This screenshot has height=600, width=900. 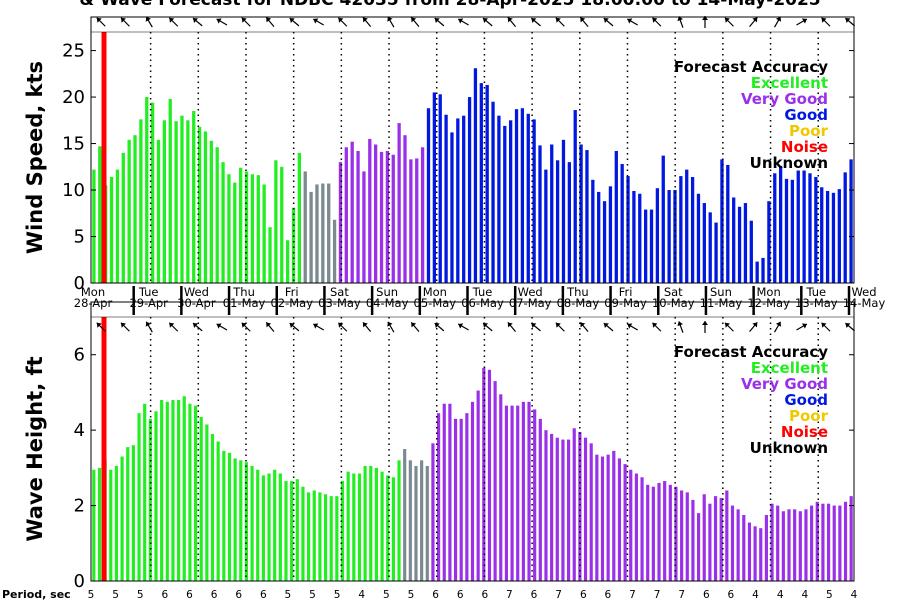 I want to click on legend-title: Forecast Accuracy, so click(x=751, y=352).